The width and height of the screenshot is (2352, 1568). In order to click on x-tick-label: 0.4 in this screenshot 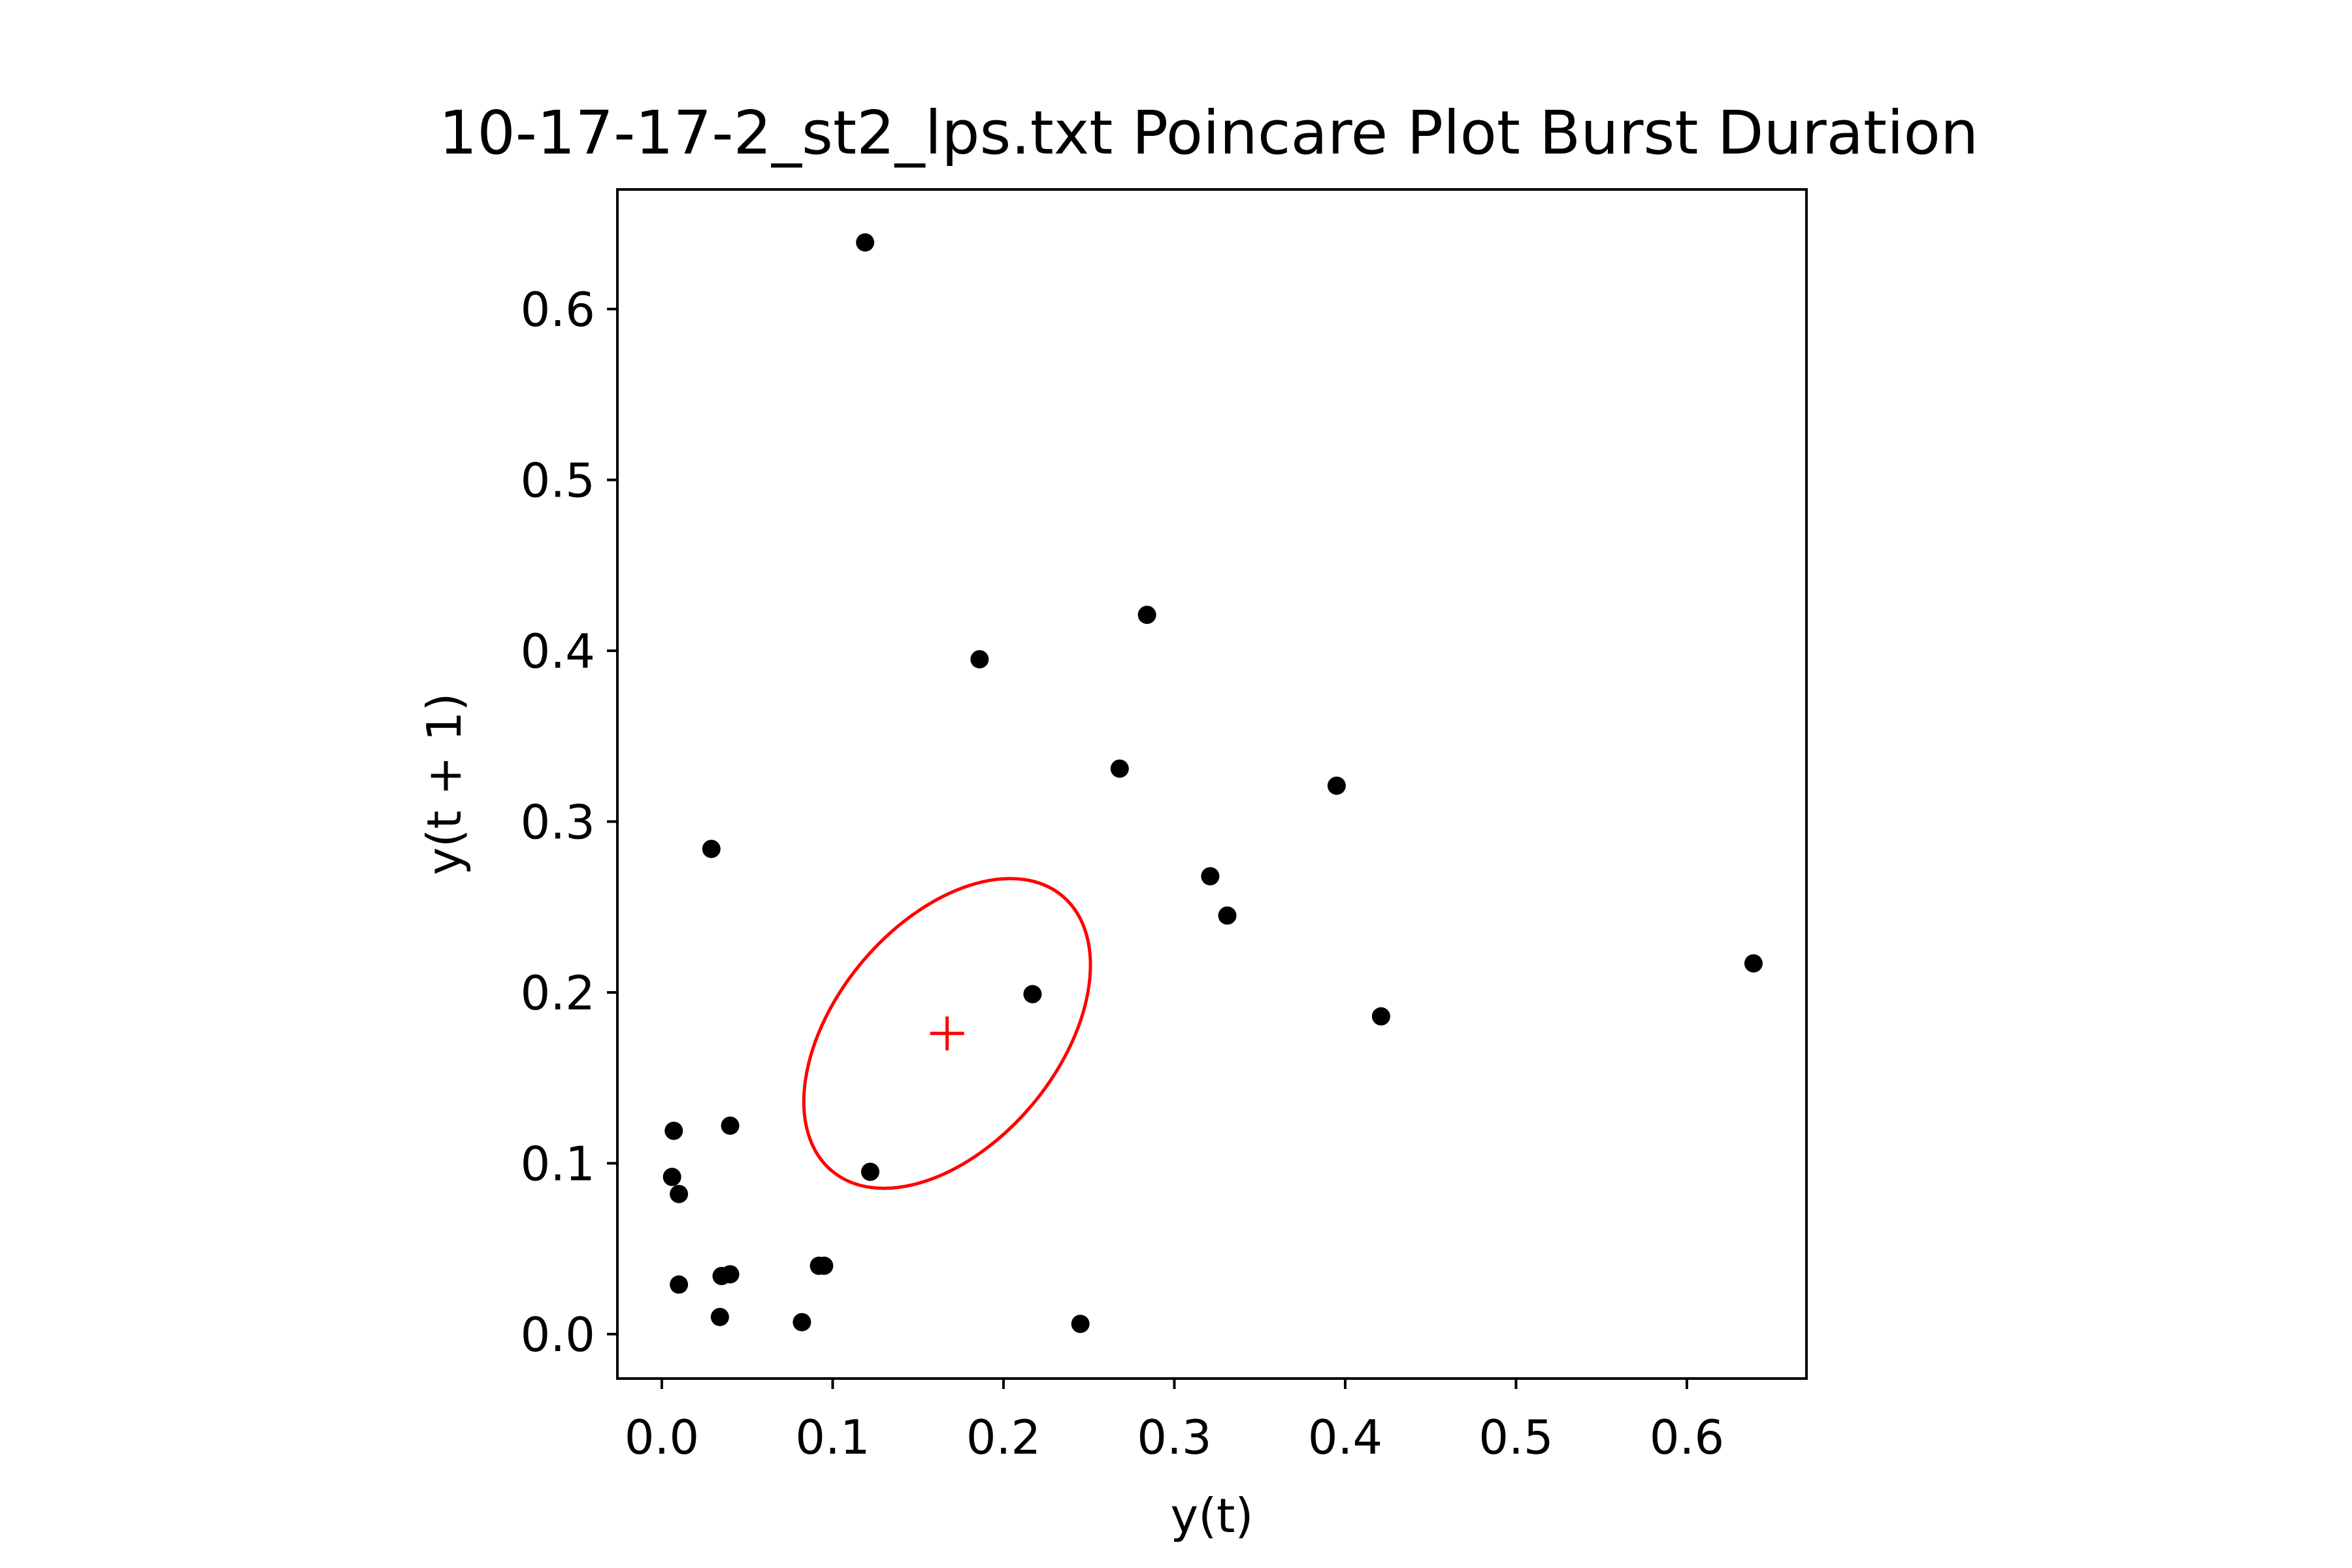, I will do `click(1345, 1437)`.